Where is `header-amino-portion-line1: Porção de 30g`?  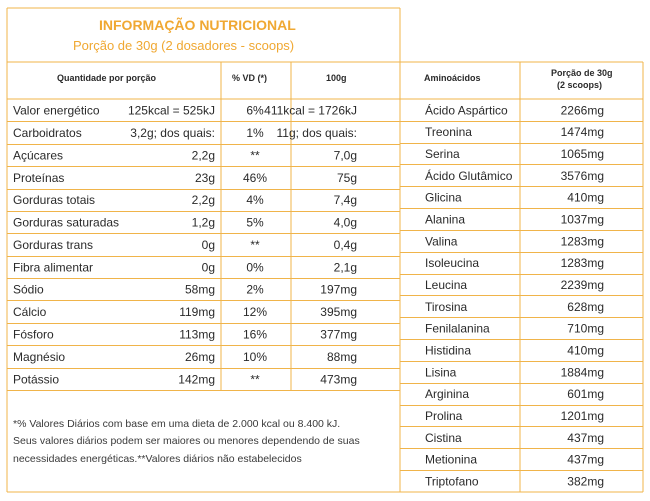
header-amino-portion-line1: Porção de 30g is located at coordinates (582, 73).